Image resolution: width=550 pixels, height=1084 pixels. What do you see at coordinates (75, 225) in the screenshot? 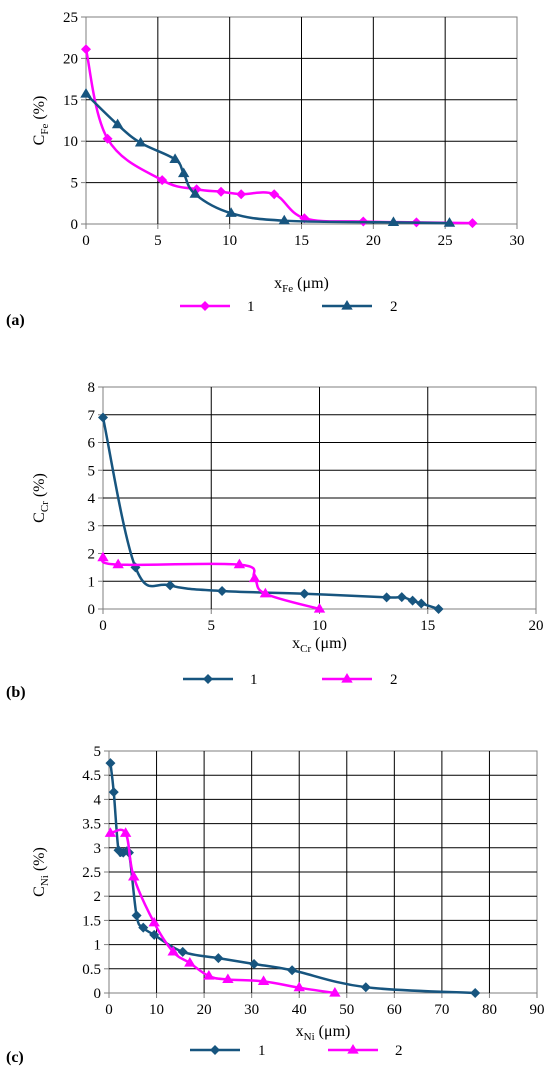
I see `y-tick-label-a: 0` at bounding box center [75, 225].